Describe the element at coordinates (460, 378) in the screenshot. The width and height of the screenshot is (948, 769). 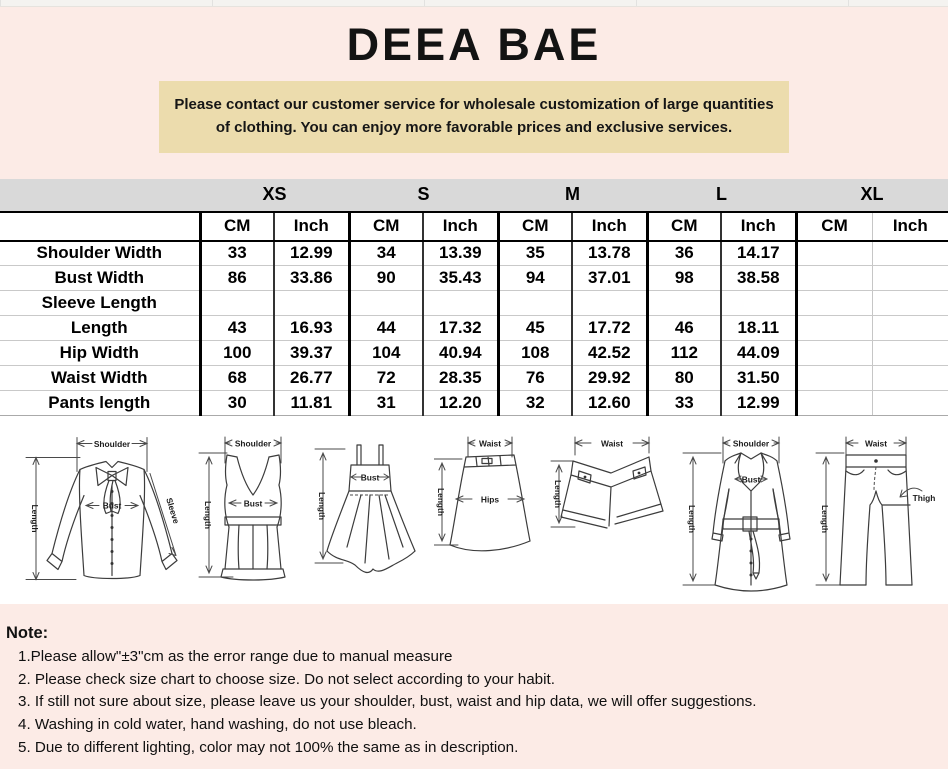
I see `cell: 28.35` at that location.